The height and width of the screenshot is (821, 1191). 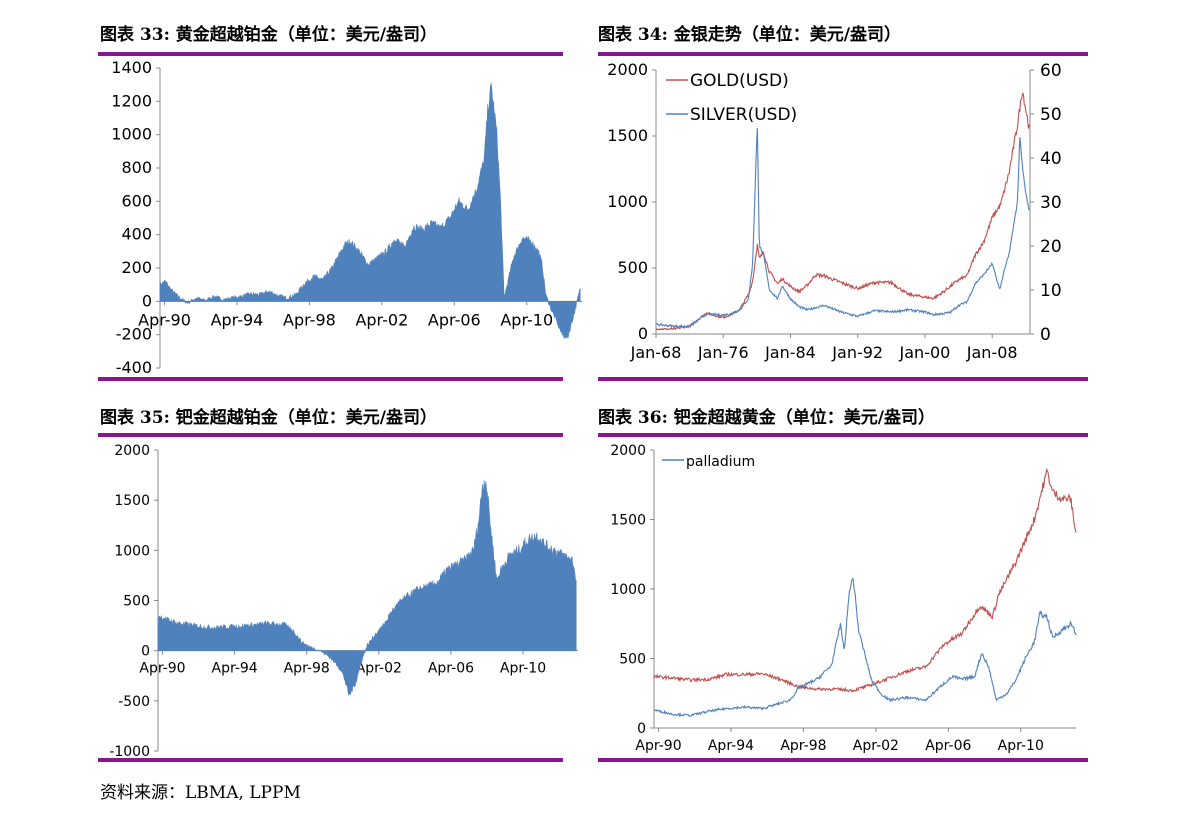 What do you see at coordinates (1051, 71) in the screenshot?
I see `y2-tick-label: 60` at bounding box center [1051, 71].